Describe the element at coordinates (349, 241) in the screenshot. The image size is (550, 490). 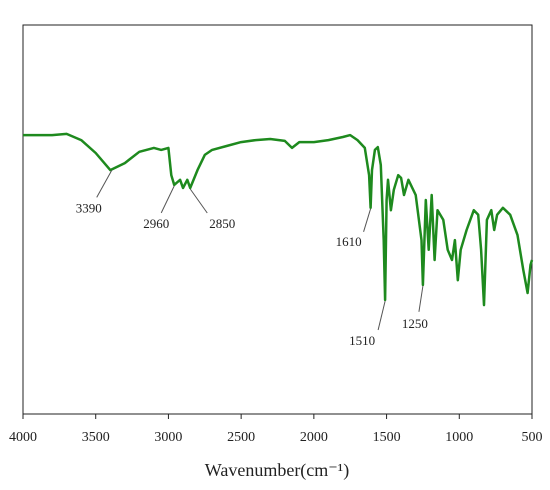
I see `annotation-label: 1610` at that location.